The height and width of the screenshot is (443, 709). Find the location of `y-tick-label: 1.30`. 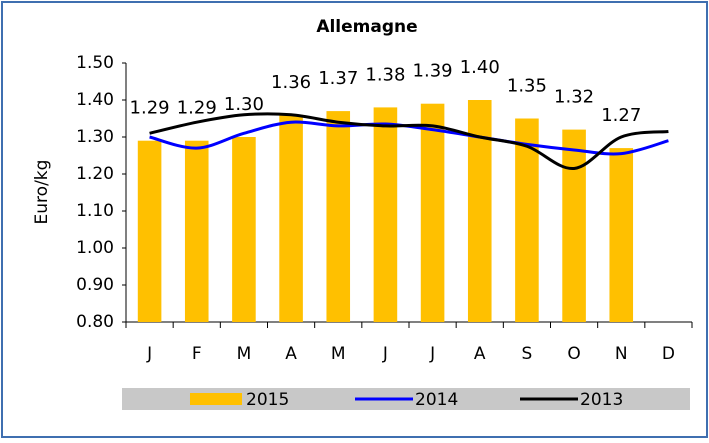

y-tick-label: 1.30 is located at coordinates (95, 137).